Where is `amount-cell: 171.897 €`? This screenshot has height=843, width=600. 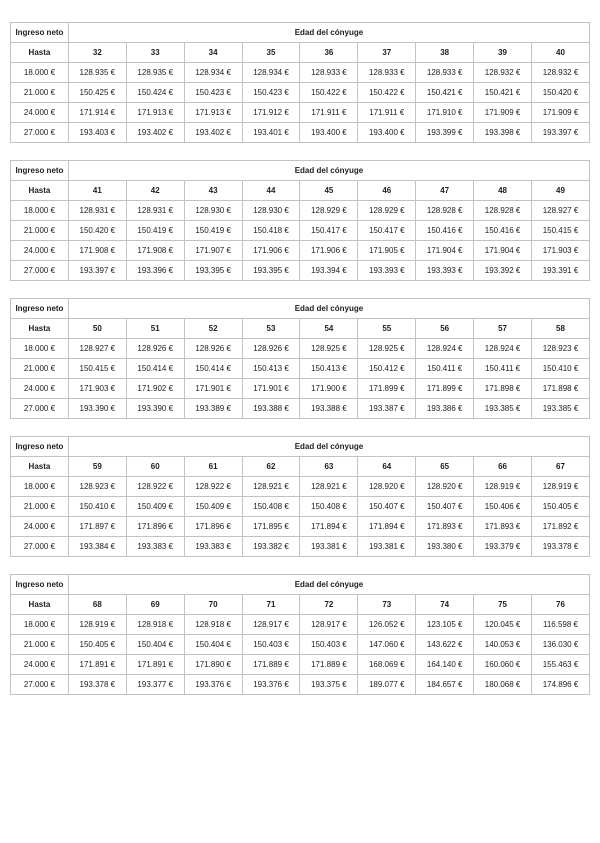 amount-cell: 171.897 € is located at coordinates (97, 526).